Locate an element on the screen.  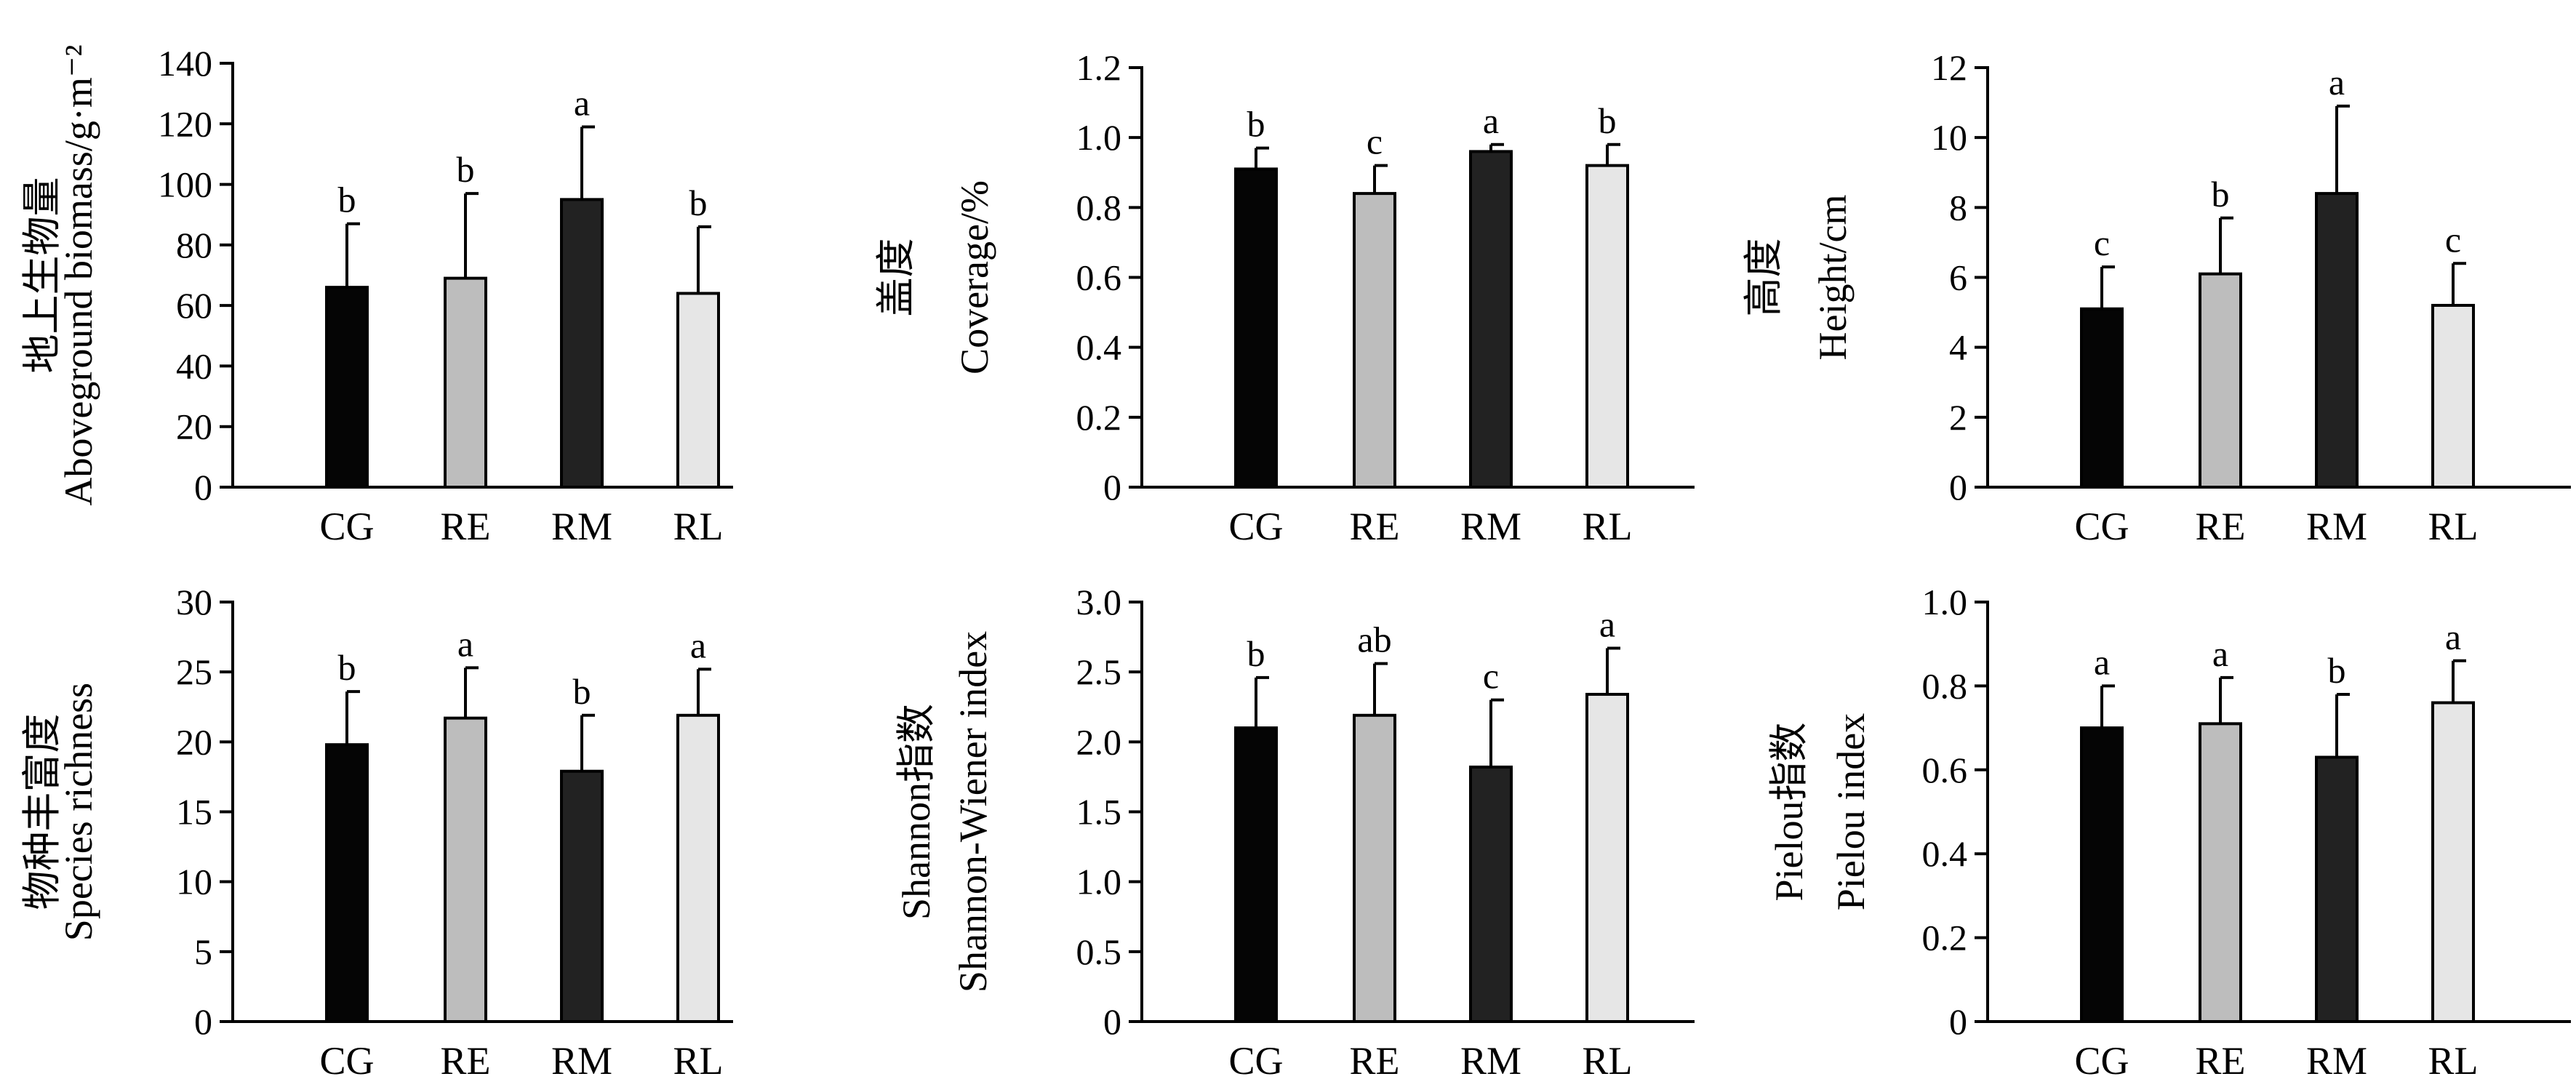
y-axis-label: Pielou index is located at coordinates (1851, 811).